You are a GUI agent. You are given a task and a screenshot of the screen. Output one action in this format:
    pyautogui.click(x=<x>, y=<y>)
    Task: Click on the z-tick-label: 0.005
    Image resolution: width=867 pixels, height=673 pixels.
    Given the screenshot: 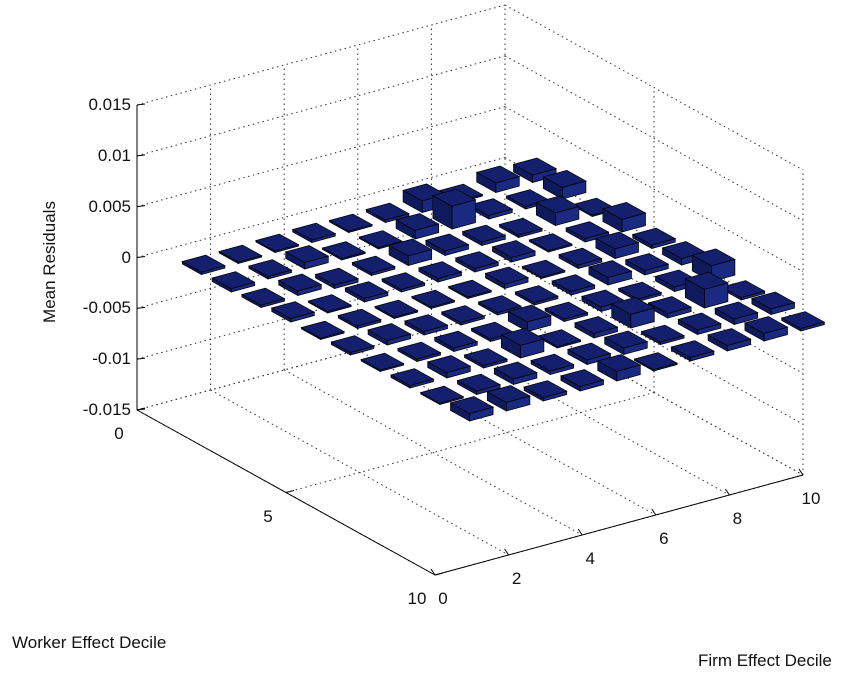 What is the action you would take?
    pyautogui.click(x=109, y=206)
    